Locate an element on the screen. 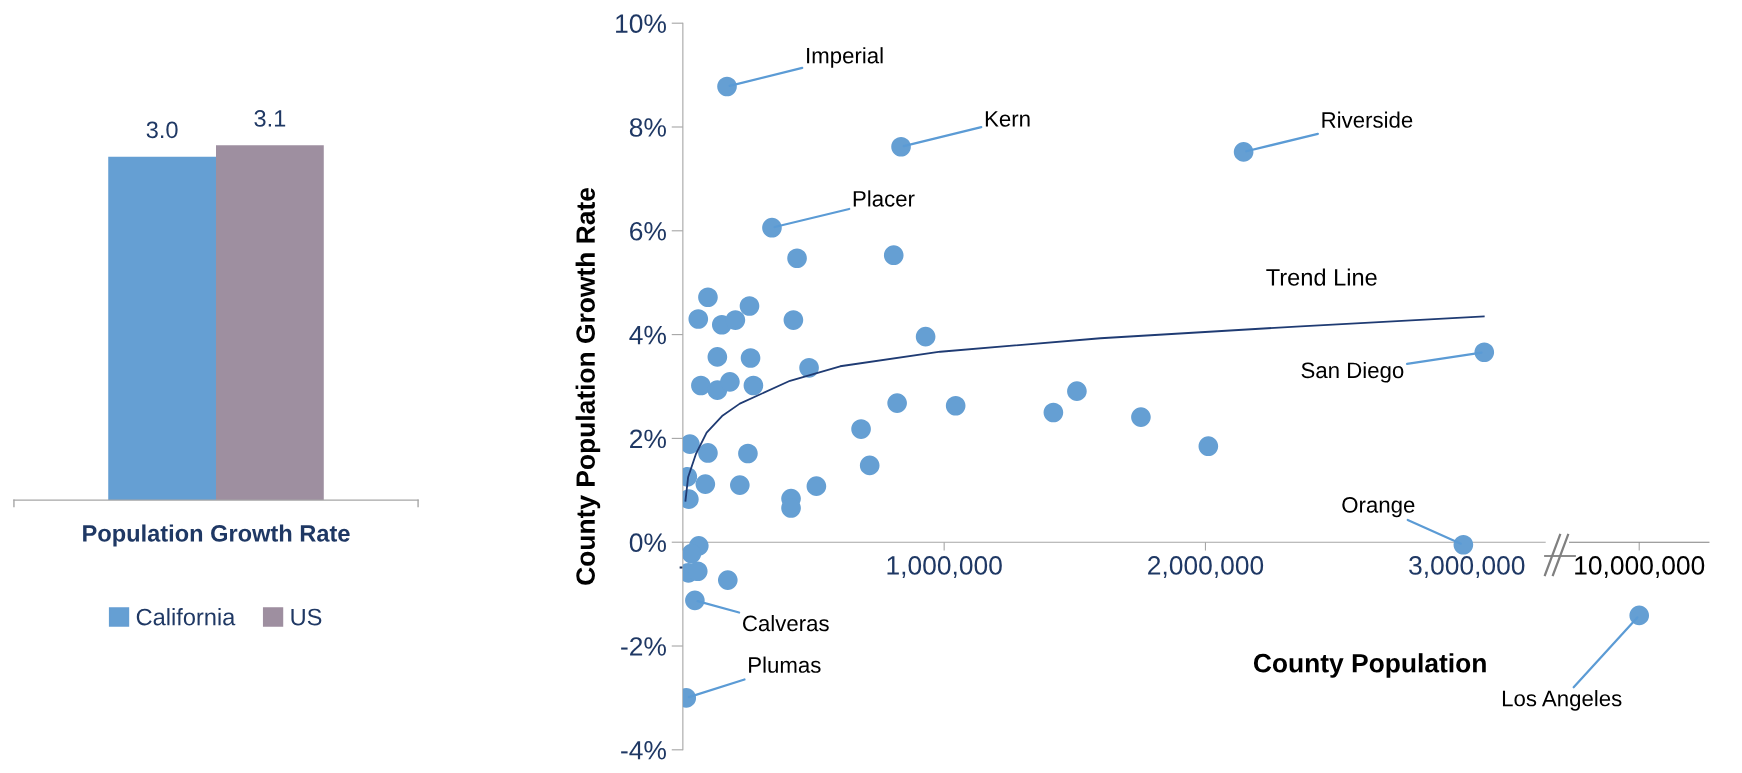 The image size is (1742, 773). legend-label: California is located at coordinates (186, 617).